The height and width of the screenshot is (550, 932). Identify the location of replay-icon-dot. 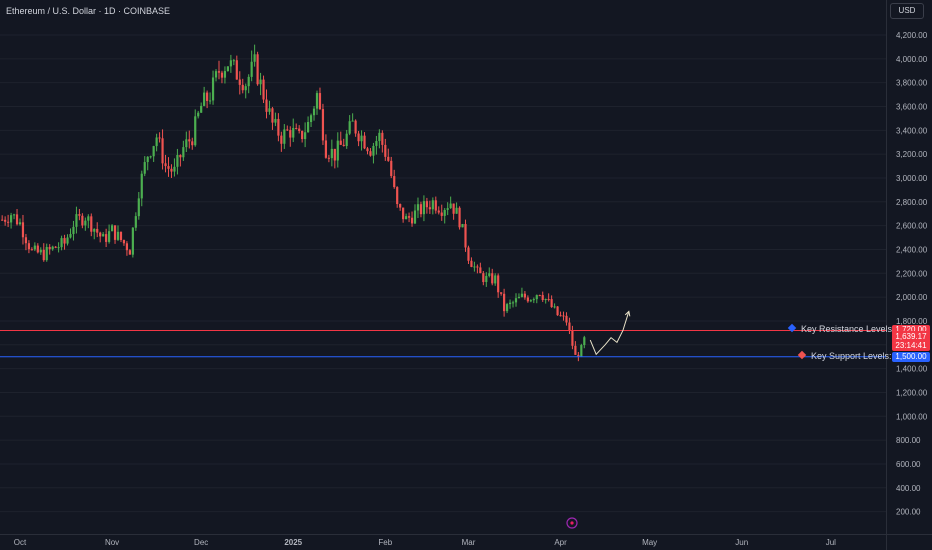
(572, 523).